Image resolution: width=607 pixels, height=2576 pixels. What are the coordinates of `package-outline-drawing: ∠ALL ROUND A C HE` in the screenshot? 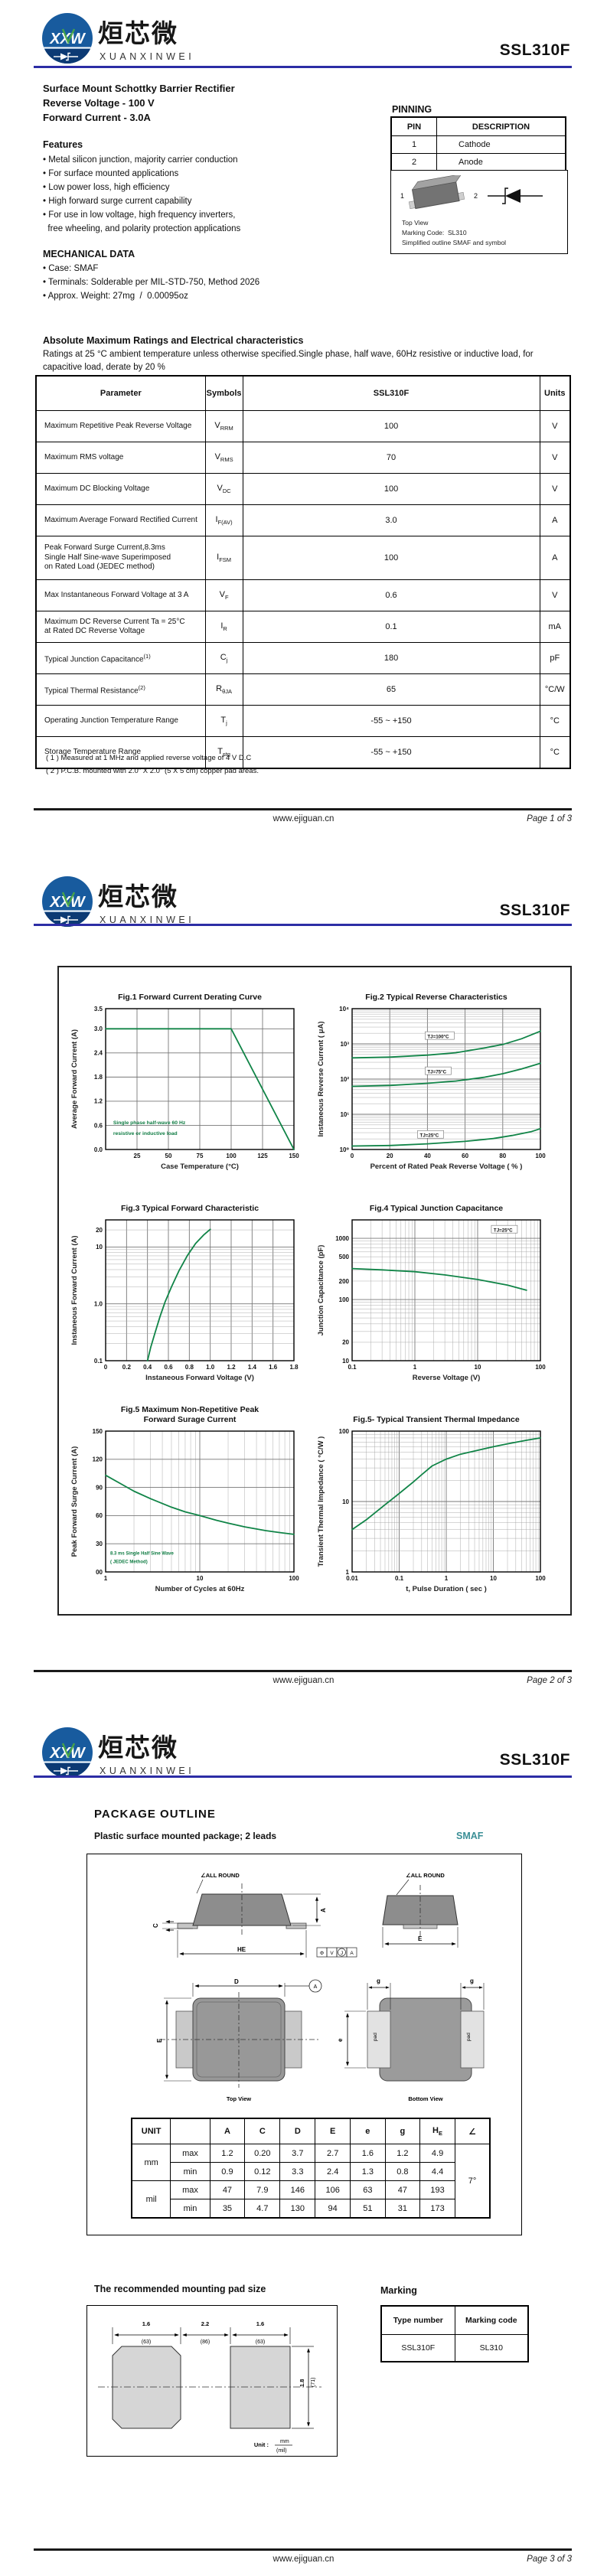 It's located at (318, 1987).